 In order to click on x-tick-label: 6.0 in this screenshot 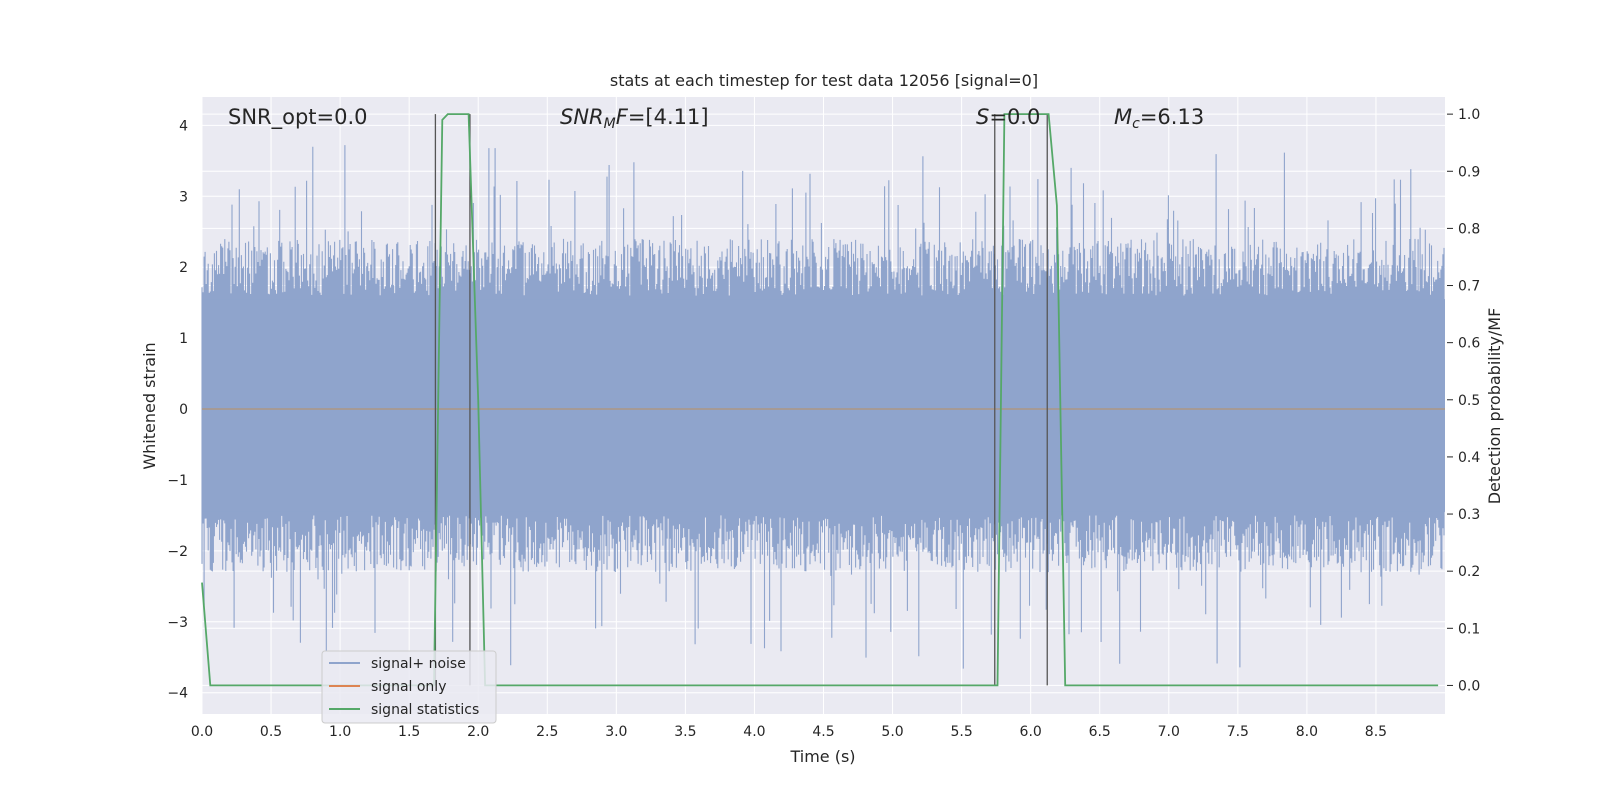, I will do `click(1031, 732)`.